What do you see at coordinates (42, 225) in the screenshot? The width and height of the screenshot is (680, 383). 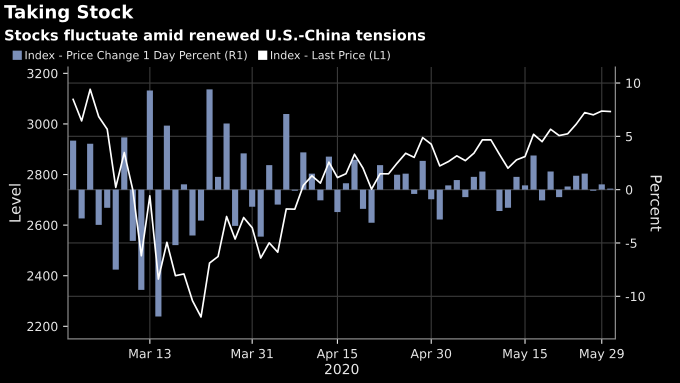 I see `y-tick-label: 2600` at bounding box center [42, 225].